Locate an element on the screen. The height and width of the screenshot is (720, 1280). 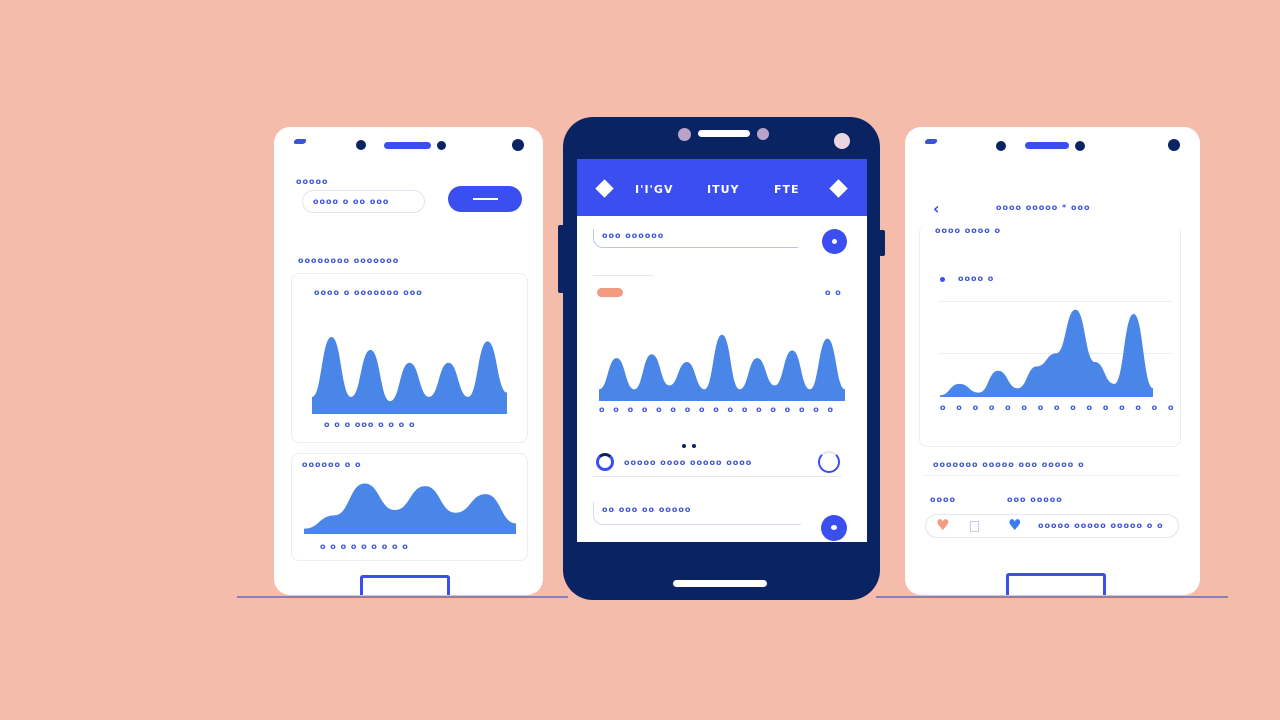
header-bar: I'I'GV ITUY FTE is located at coordinates (722, 187).